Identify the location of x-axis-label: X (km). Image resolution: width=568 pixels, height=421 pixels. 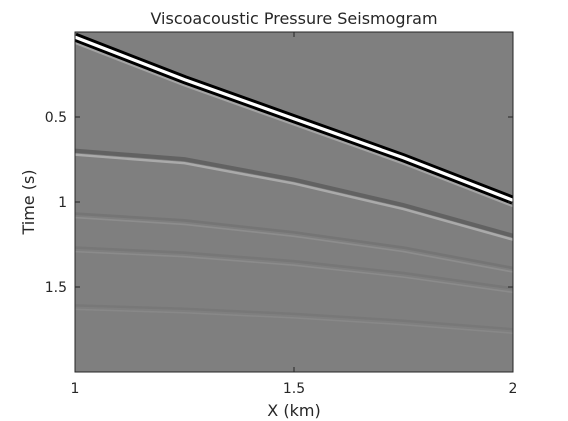
(293, 410).